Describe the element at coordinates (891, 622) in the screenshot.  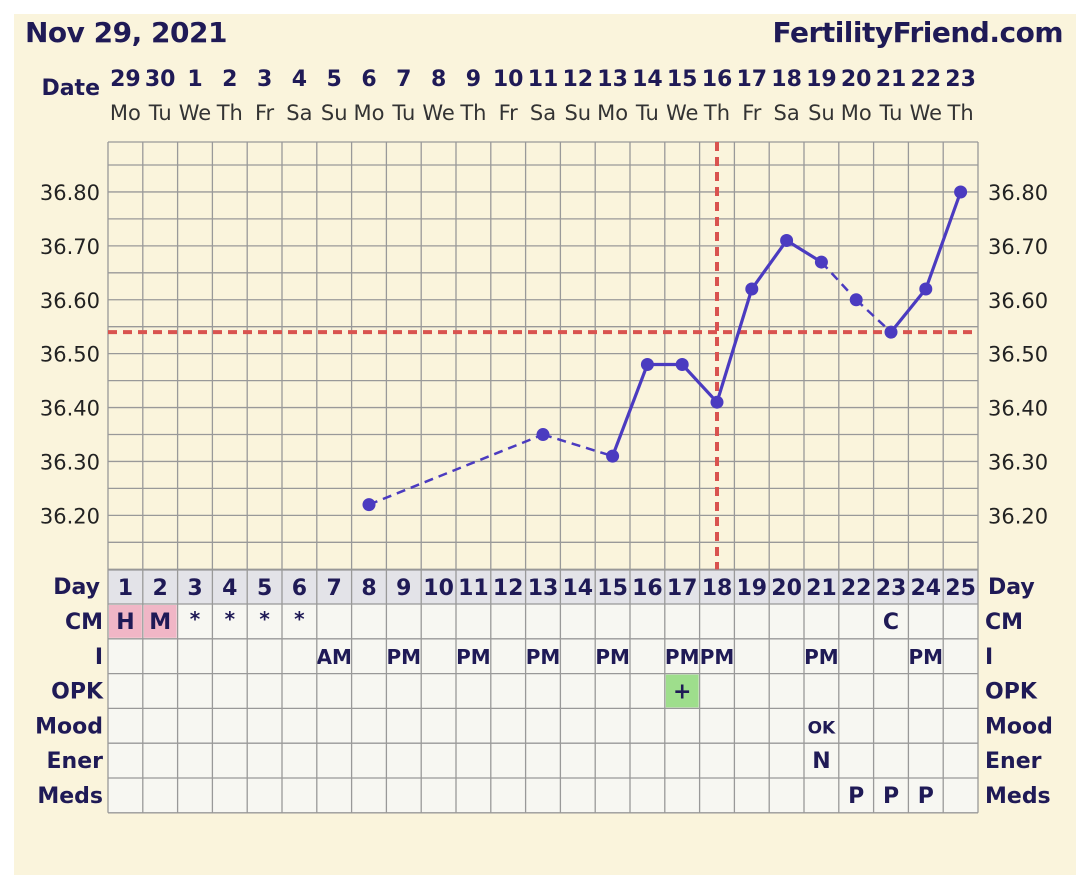
I see `cm-cell-value: C` at that location.